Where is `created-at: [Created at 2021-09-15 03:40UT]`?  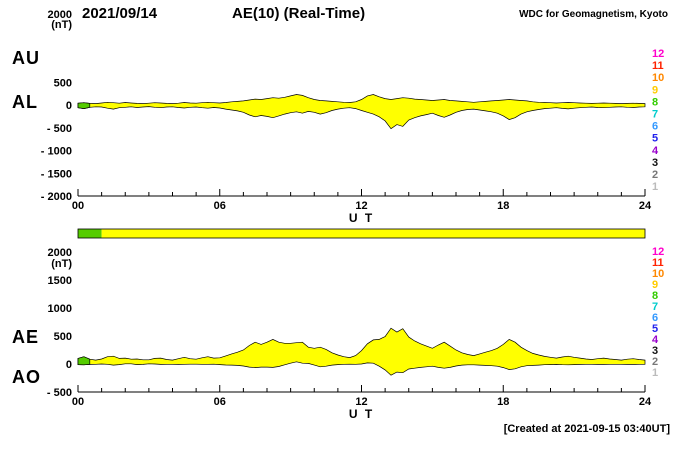 created-at: [Created at 2021-09-15 03:40UT] is located at coordinates (586, 429).